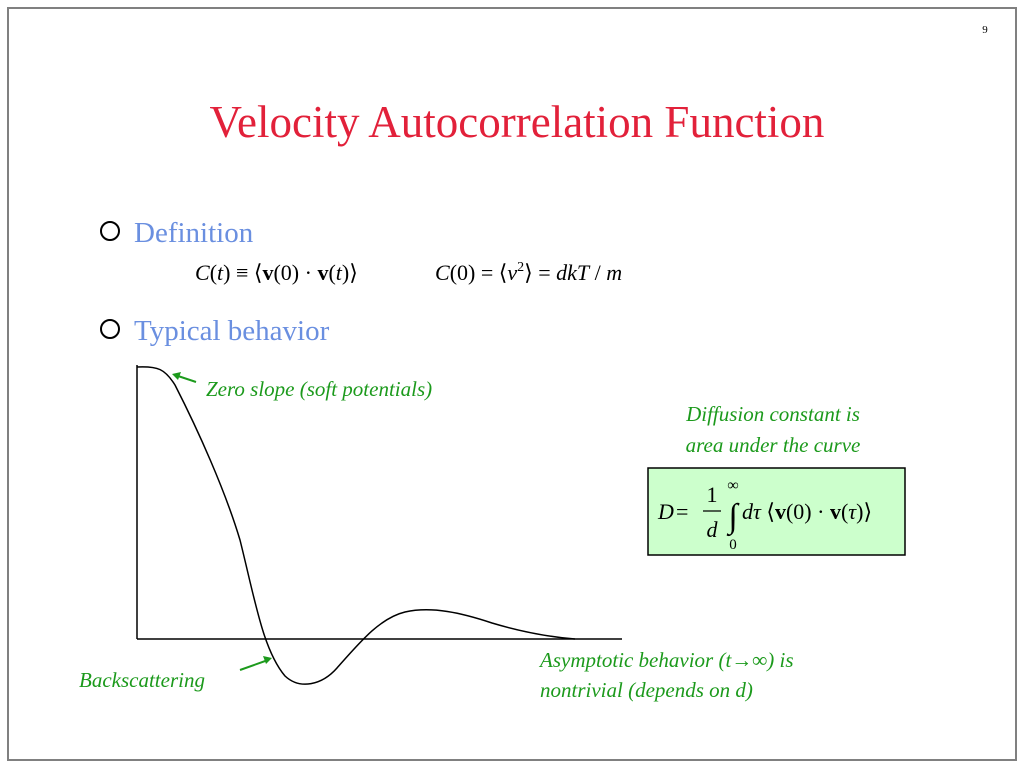 Image resolution: width=1024 pixels, height=768 pixels. Describe the element at coordinates (646, 690) in the screenshot. I see `annotation: nontrivial (depends on d)` at that location.